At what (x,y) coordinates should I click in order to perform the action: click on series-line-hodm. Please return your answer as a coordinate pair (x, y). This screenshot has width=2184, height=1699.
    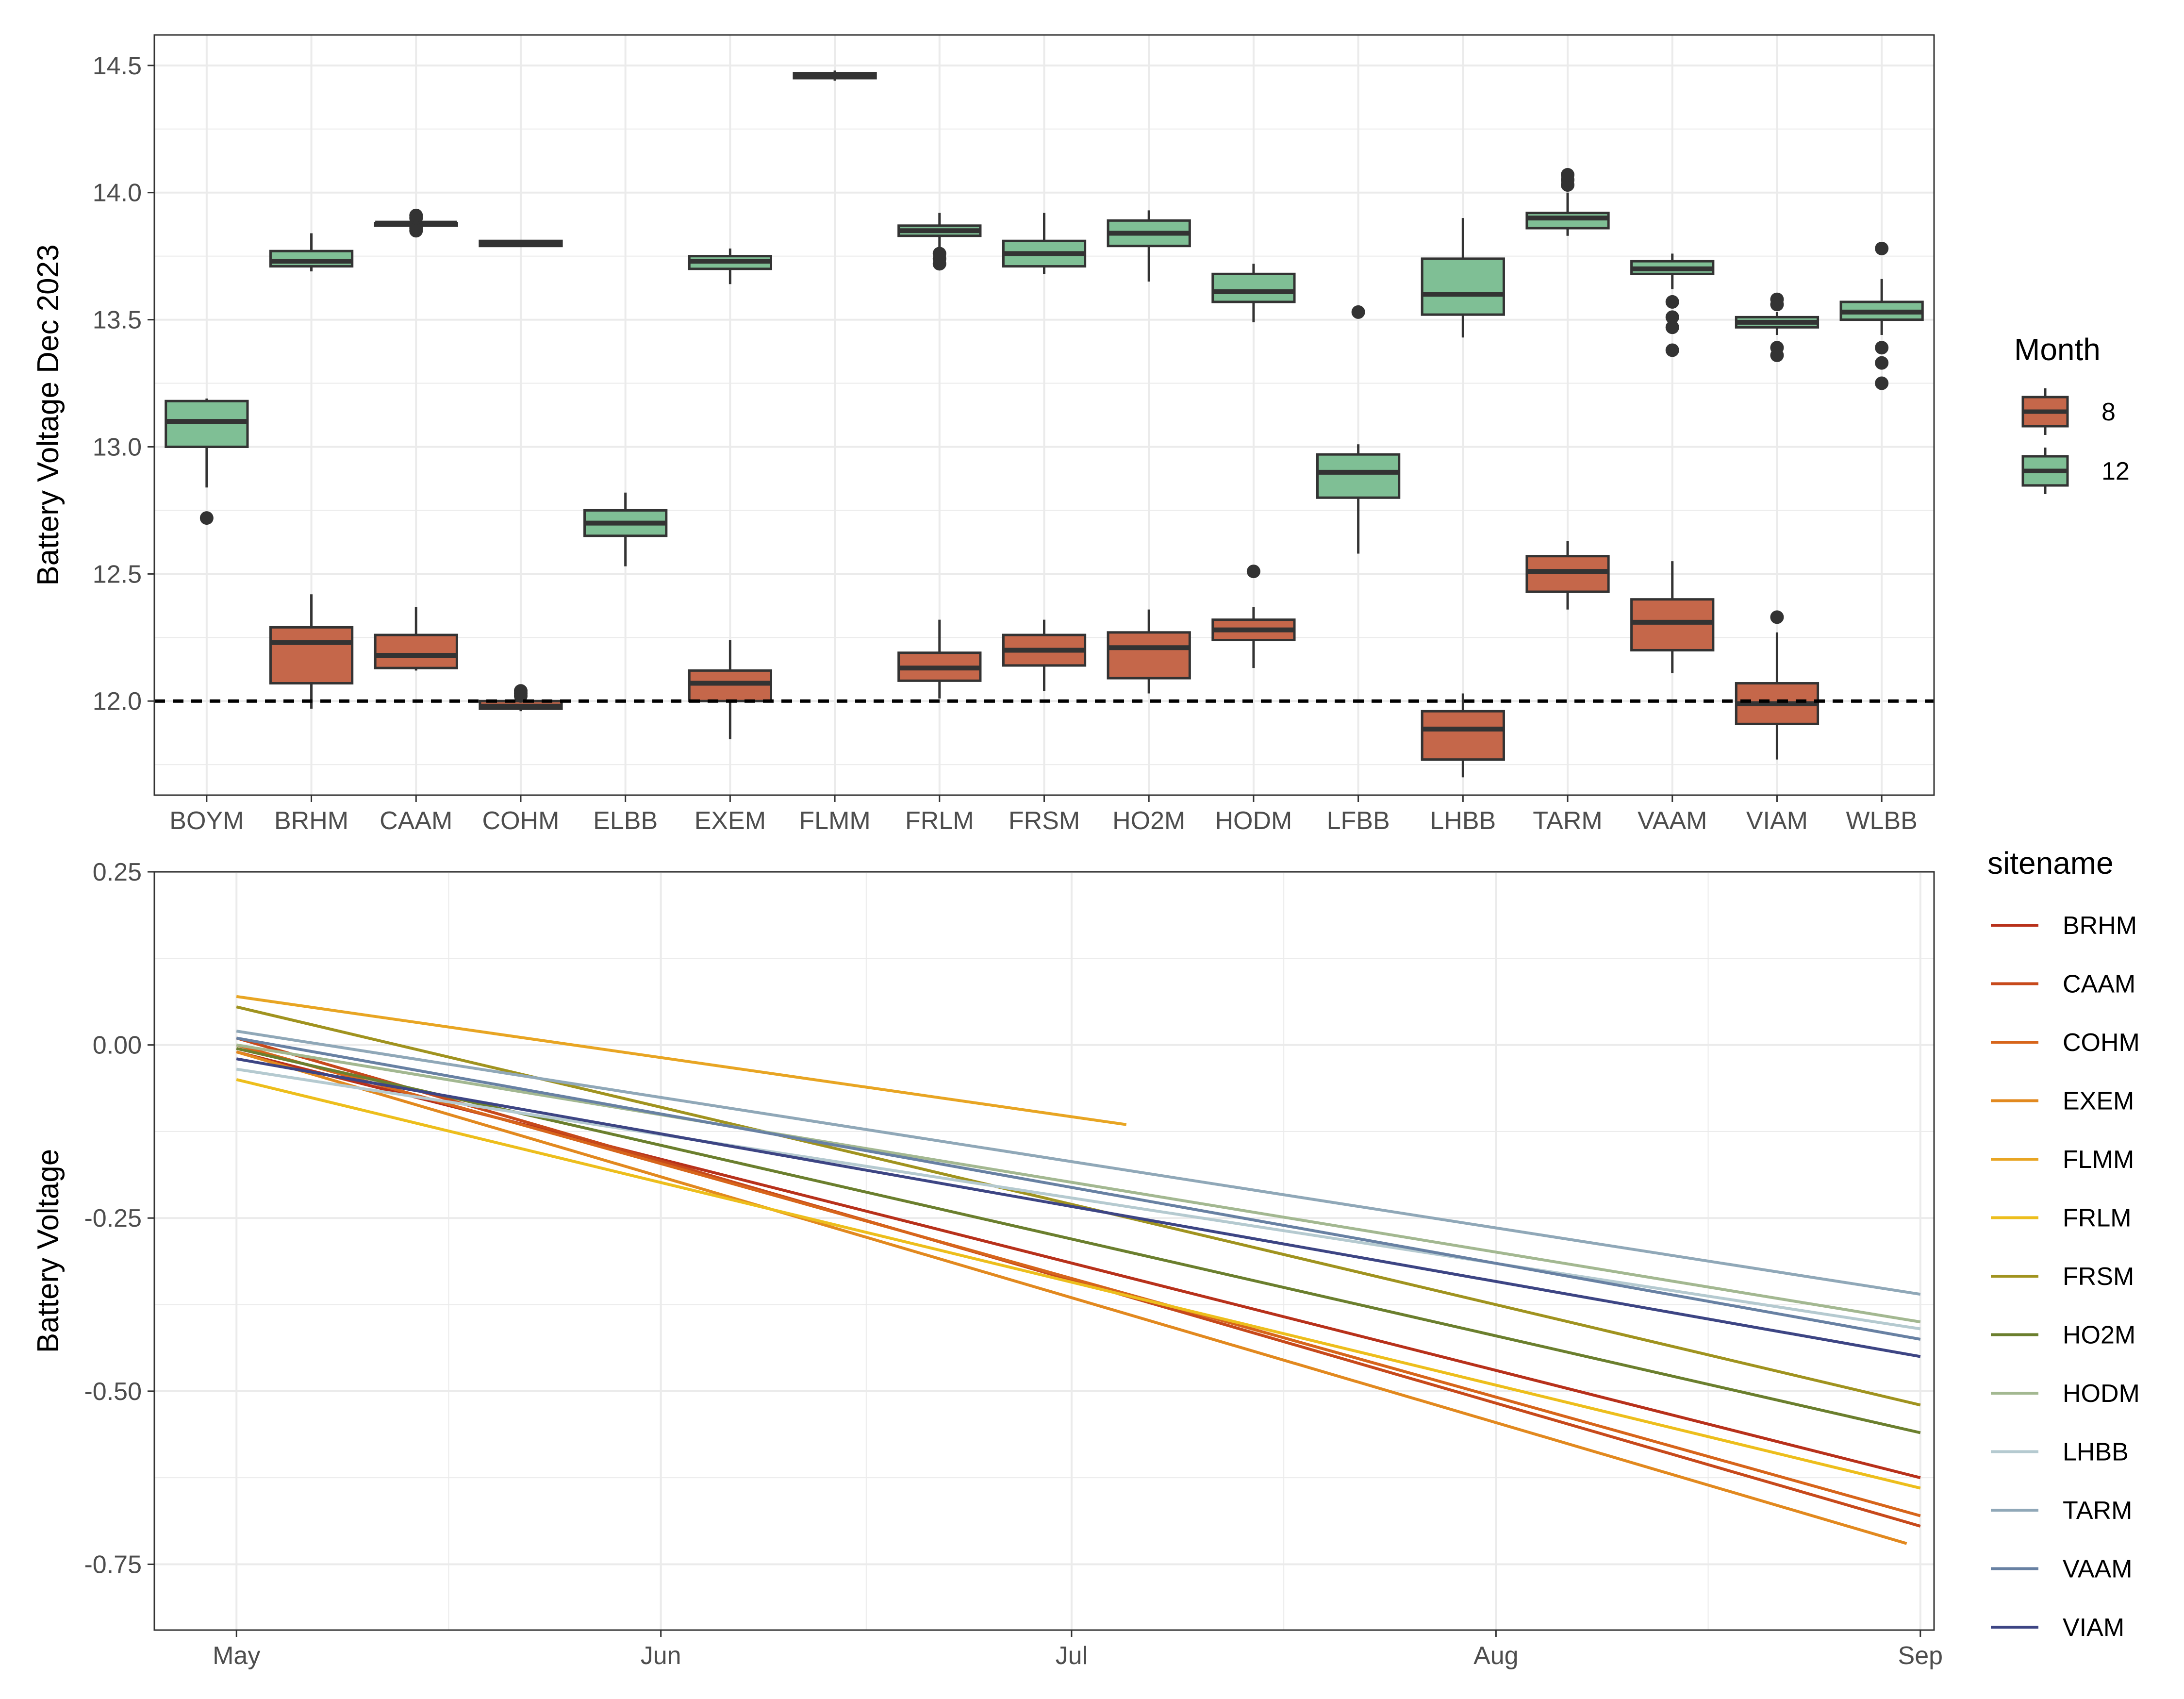
    Looking at the image, I should click on (1078, 1183).